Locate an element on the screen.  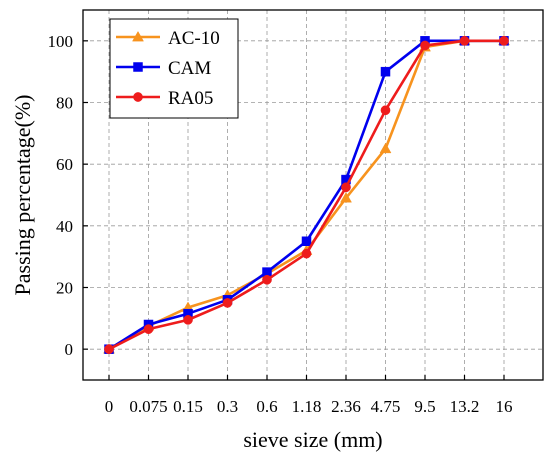
y-axis-title: Passing percentage(%) is located at coordinates (22, 195).